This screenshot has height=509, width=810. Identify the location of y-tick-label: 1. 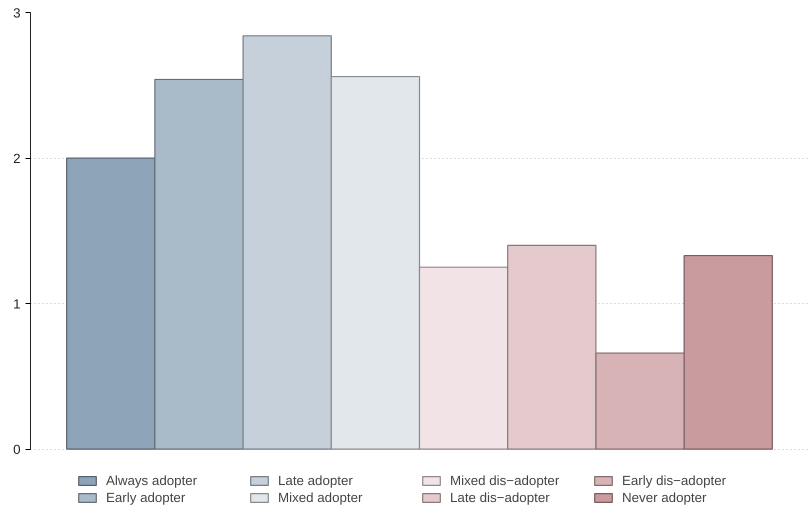
(17, 304).